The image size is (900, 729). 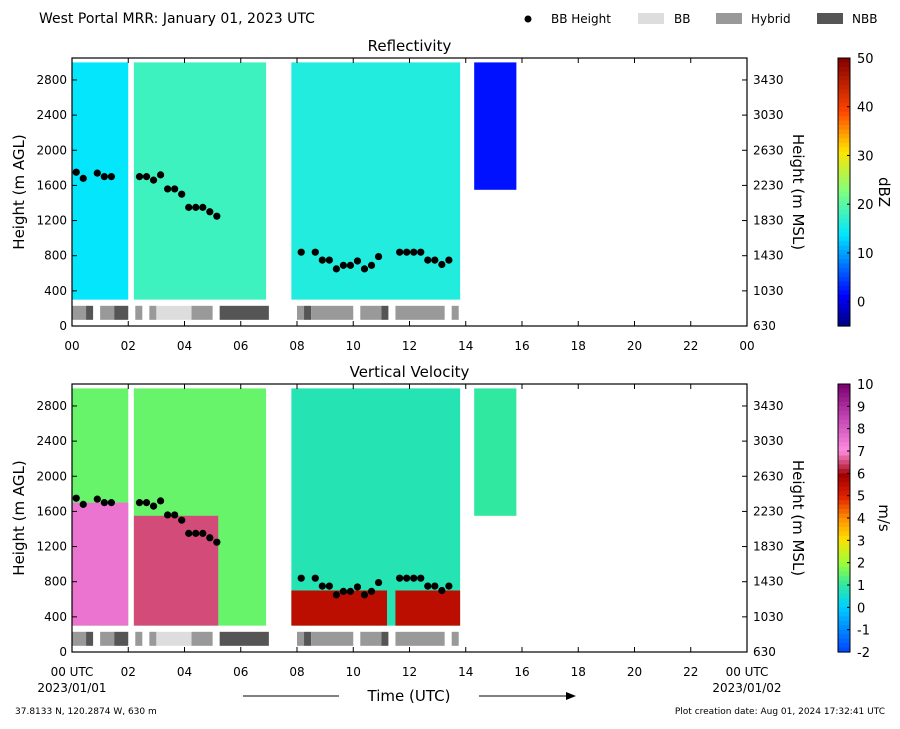 What do you see at coordinates (768, 256) in the screenshot?
I see `y2-tick-label: 1430` at bounding box center [768, 256].